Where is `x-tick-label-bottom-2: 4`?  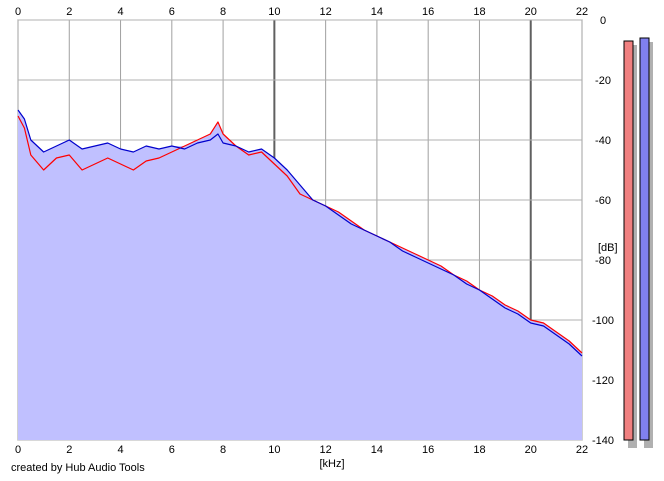 x-tick-label-bottom-2: 4 is located at coordinates (120, 450).